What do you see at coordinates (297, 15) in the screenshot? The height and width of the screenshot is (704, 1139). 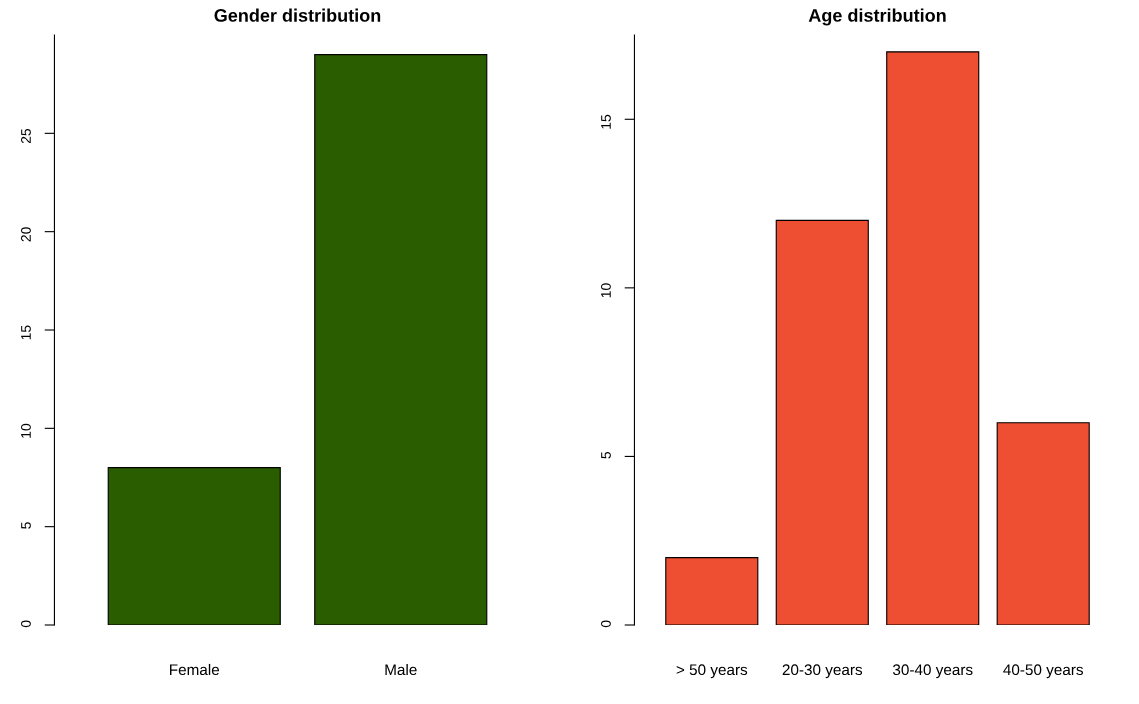 I see `chart-title: Gender distribution` at bounding box center [297, 15].